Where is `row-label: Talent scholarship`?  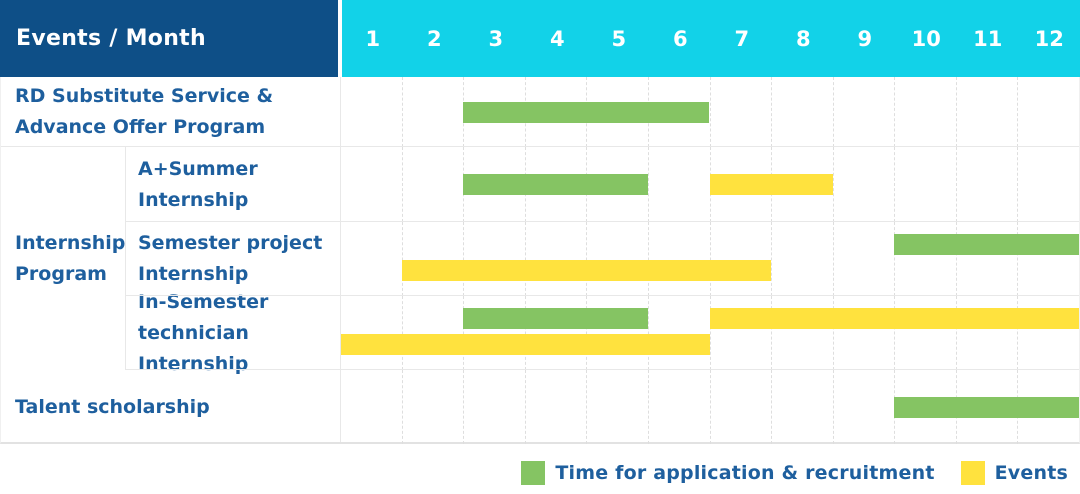 row-label: Talent scholarship is located at coordinates (170, 407).